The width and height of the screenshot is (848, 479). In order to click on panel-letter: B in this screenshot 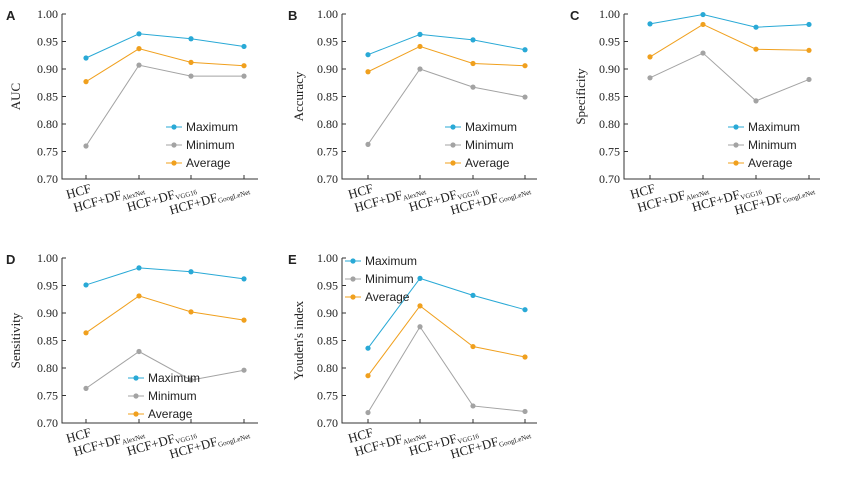, I will do `click(292, 15)`.